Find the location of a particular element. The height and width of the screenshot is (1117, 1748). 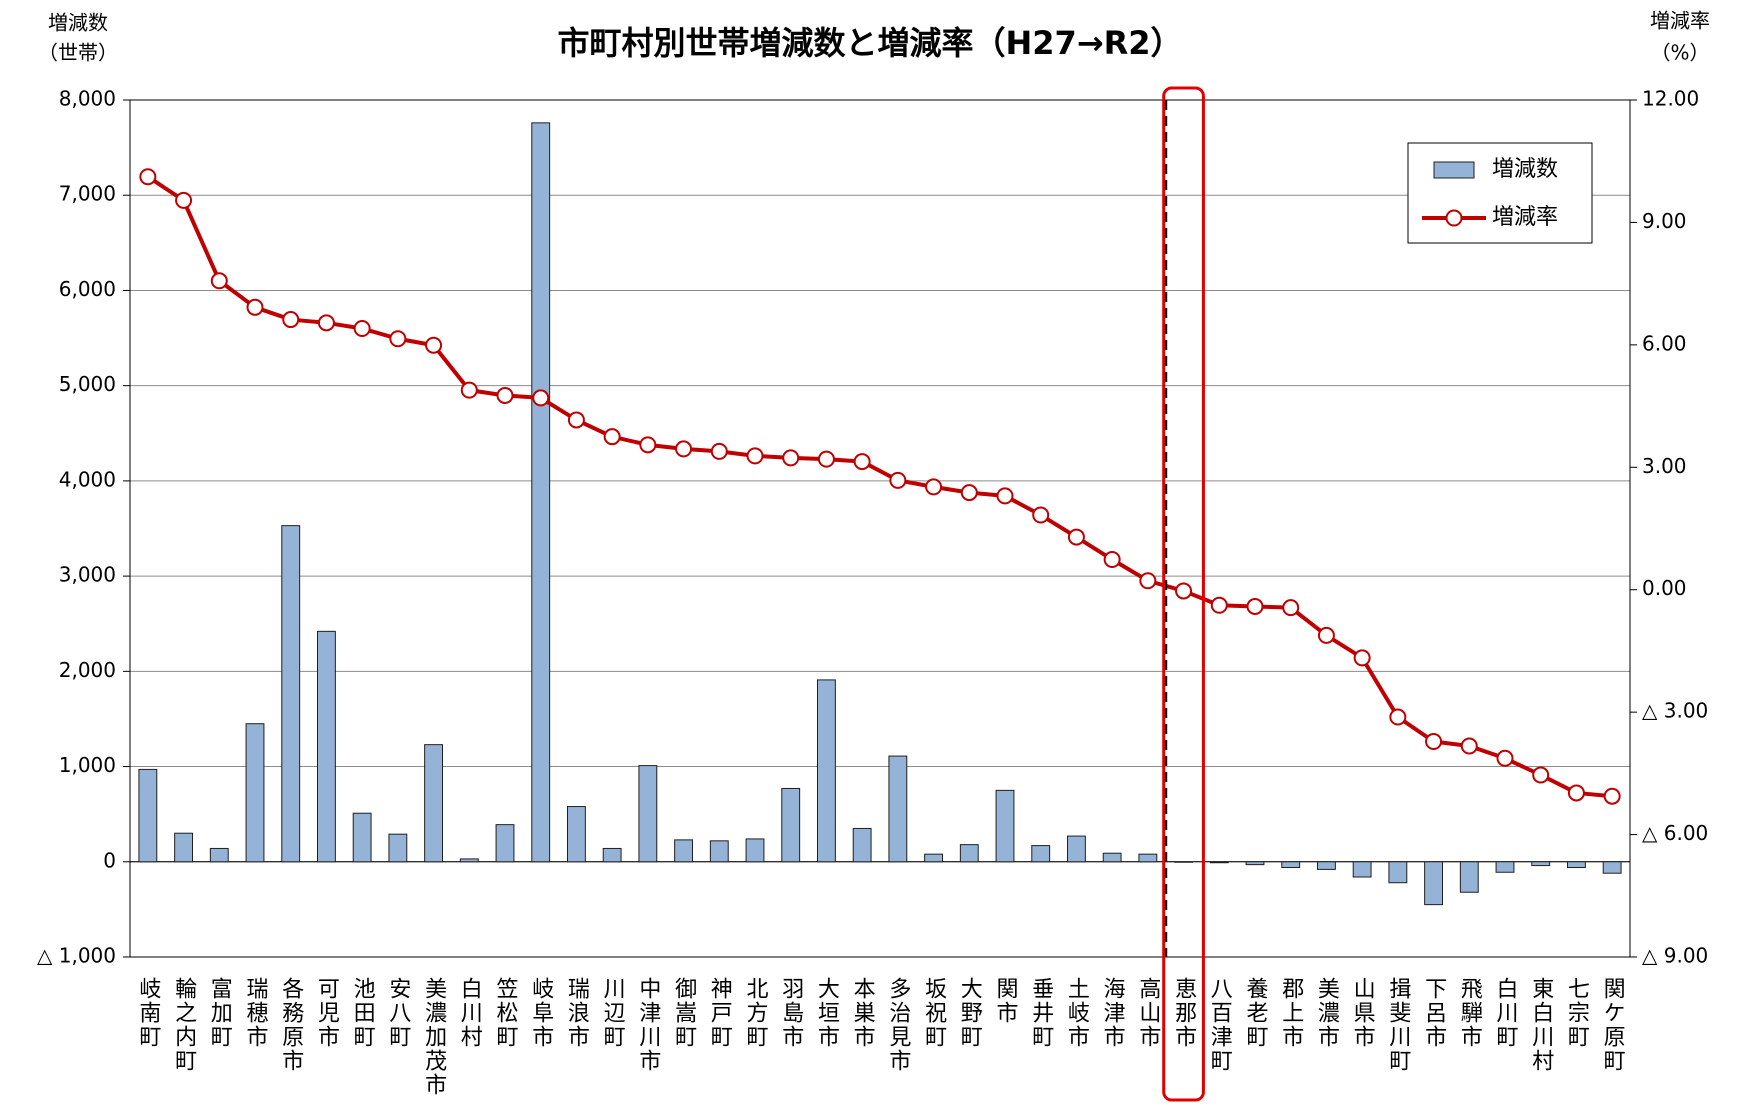

x-tick-label: 山県市 is located at coordinates (1363, 1013).